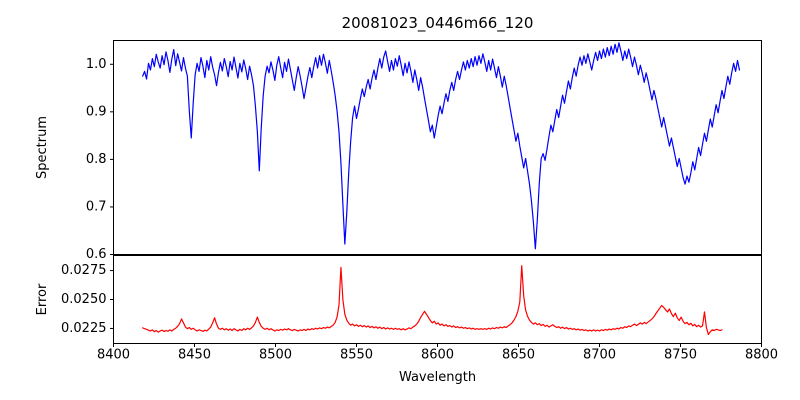 The height and width of the screenshot is (400, 800). Describe the element at coordinates (438, 23) in the screenshot. I see `figure-title: 20081023_0446m66_120` at that location.